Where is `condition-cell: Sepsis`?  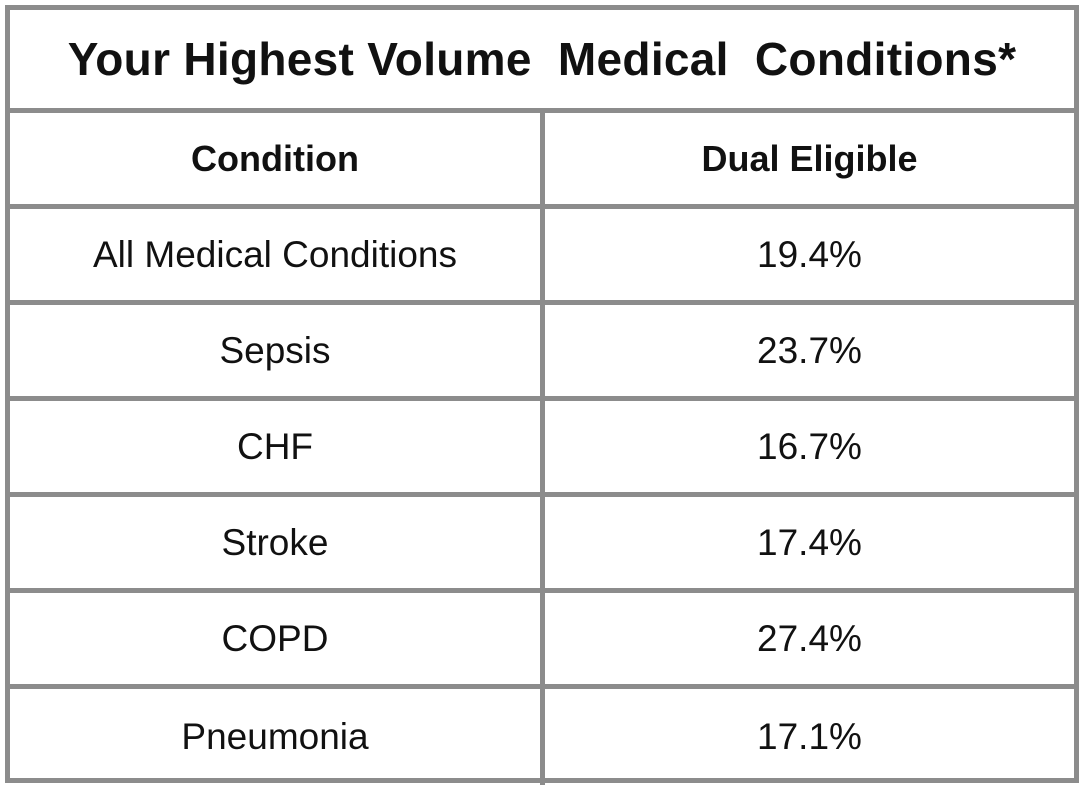
condition-cell: Sepsis is located at coordinates (277, 350).